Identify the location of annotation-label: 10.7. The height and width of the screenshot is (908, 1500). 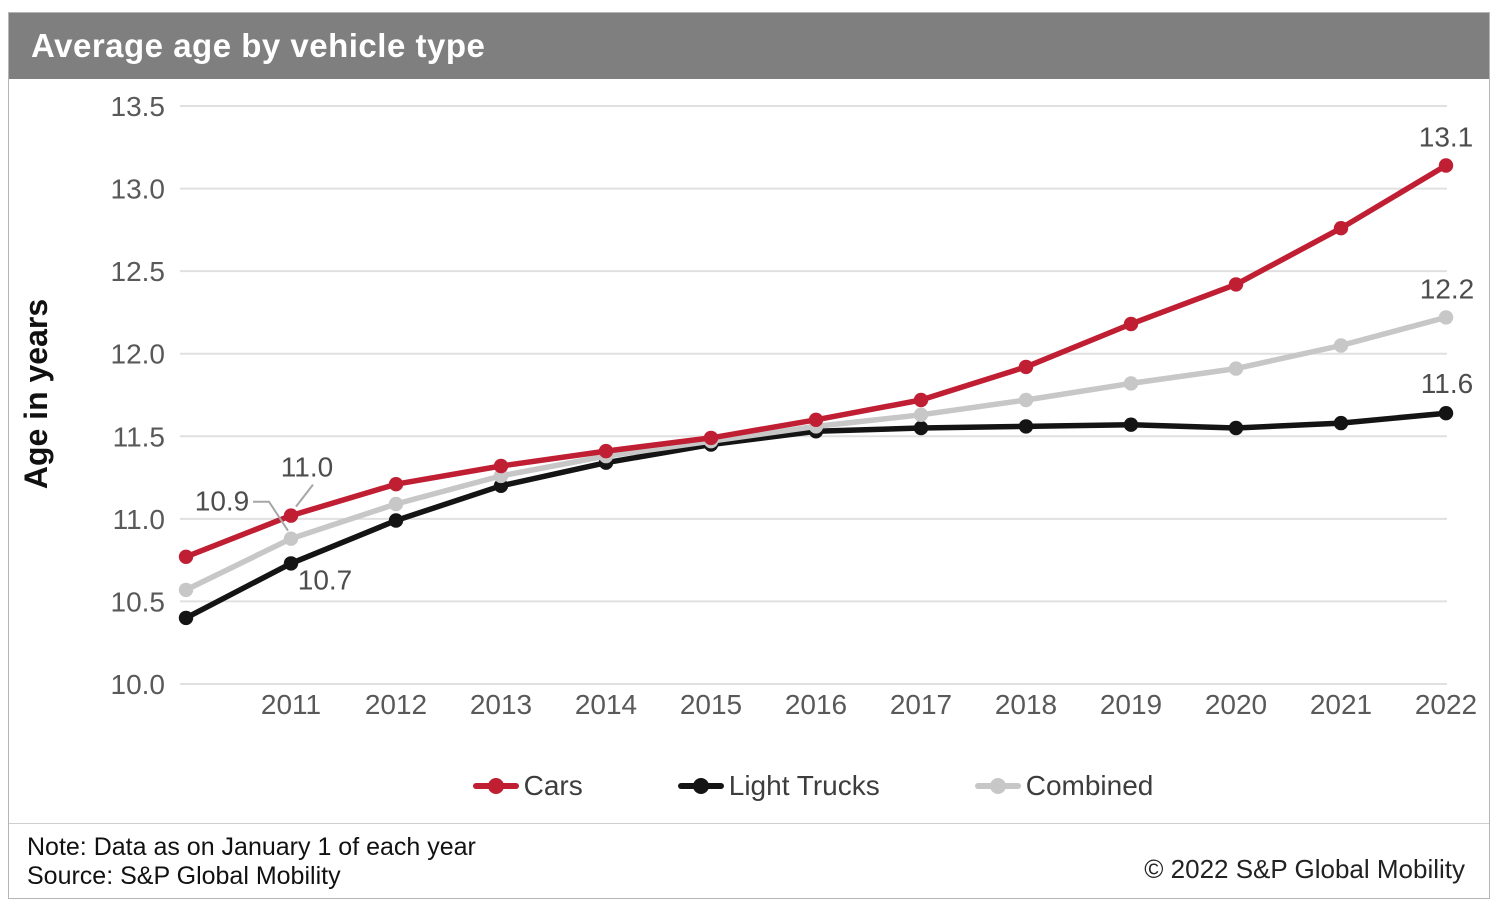
(325, 579).